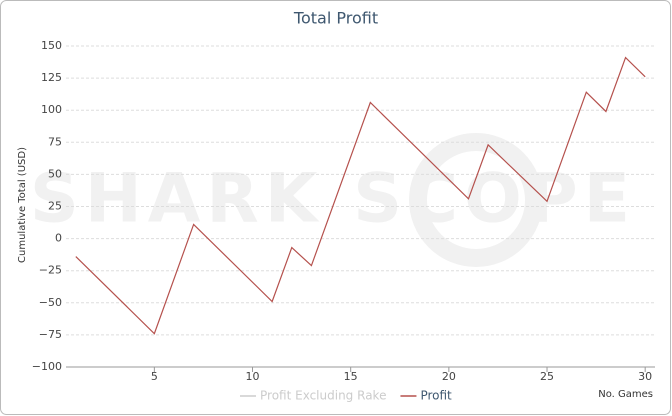  Describe the element at coordinates (47, 366) in the screenshot. I see `y-tick-label: −100` at that location.